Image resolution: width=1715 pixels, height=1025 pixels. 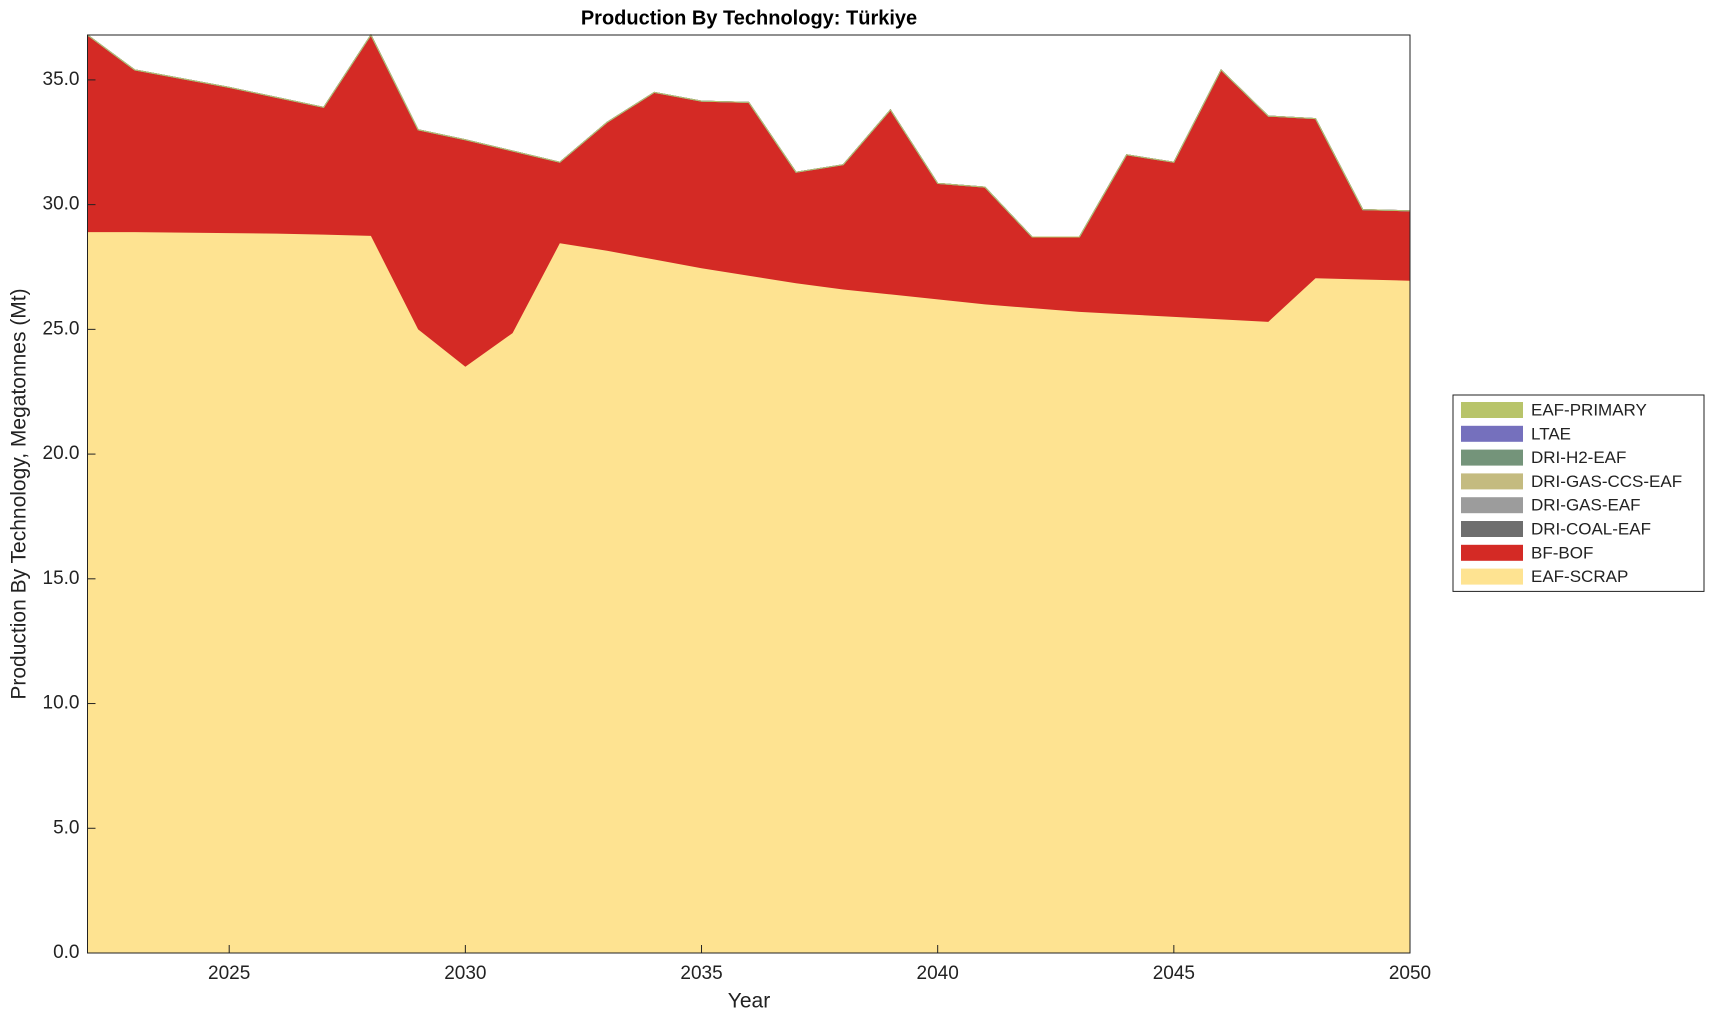 What do you see at coordinates (1578, 457) in the screenshot?
I see `legend-label: DRI-H2-EAF` at bounding box center [1578, 457].